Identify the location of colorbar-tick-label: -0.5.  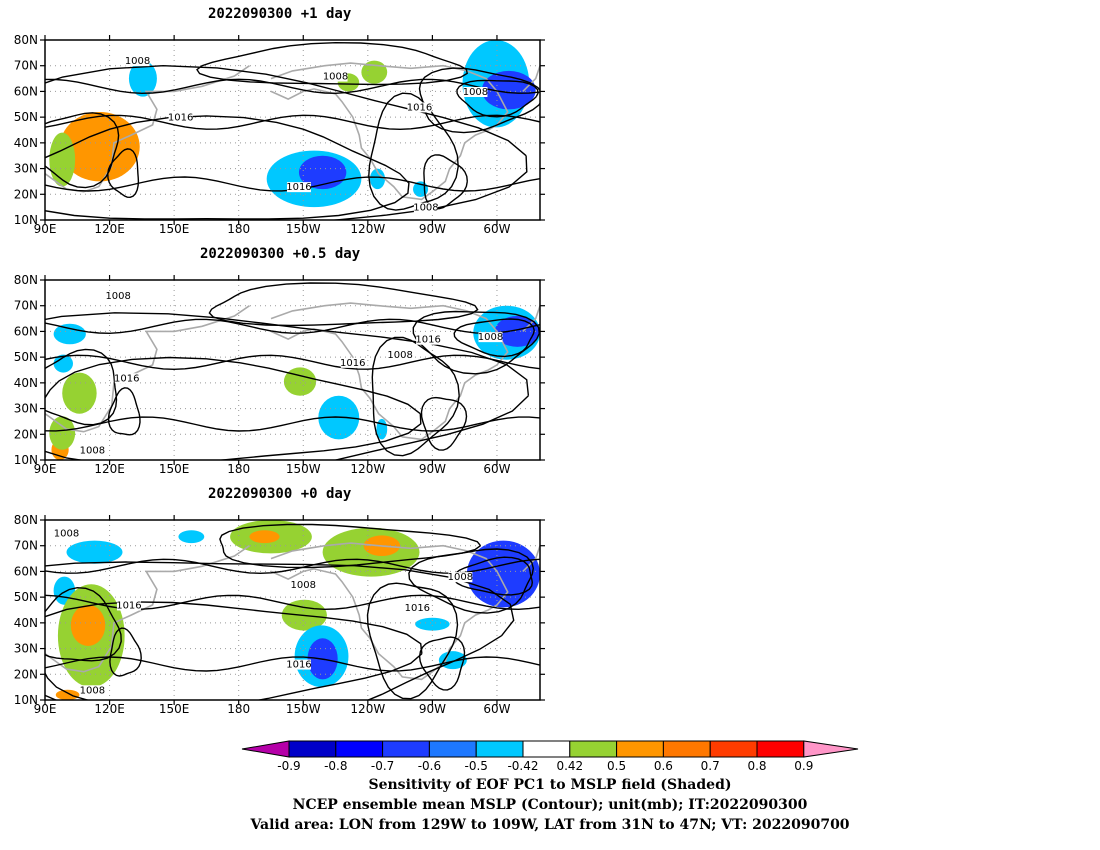
(475, 766).